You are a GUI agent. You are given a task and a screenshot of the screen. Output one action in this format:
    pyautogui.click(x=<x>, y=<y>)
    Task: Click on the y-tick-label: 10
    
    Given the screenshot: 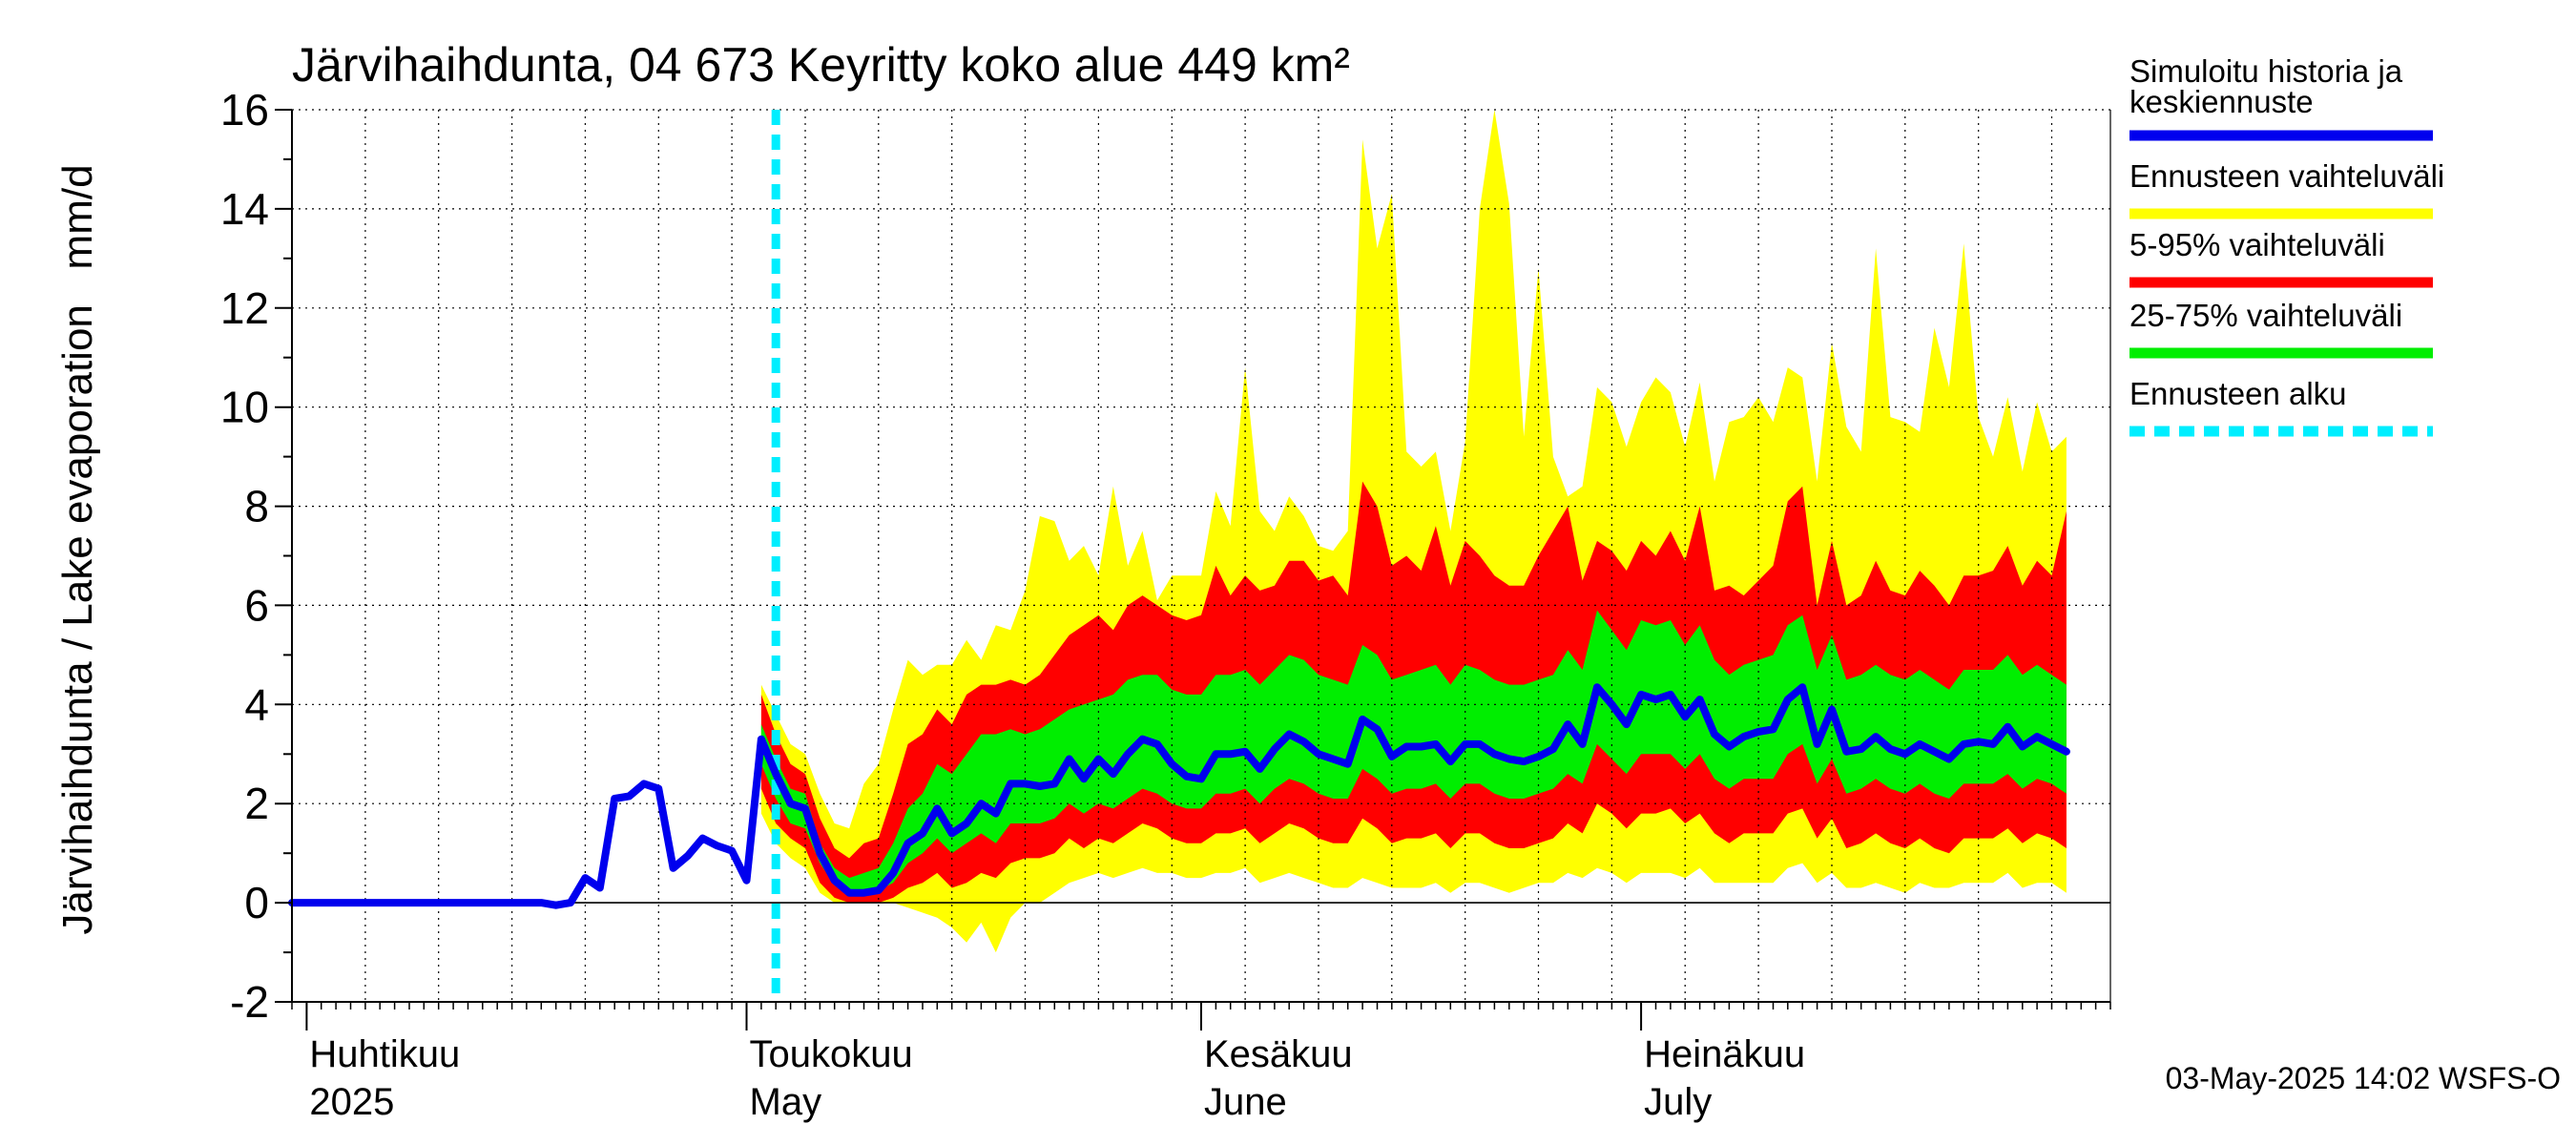 What is the action you would take?
    pyautogui.click(x=244, y=407)
    